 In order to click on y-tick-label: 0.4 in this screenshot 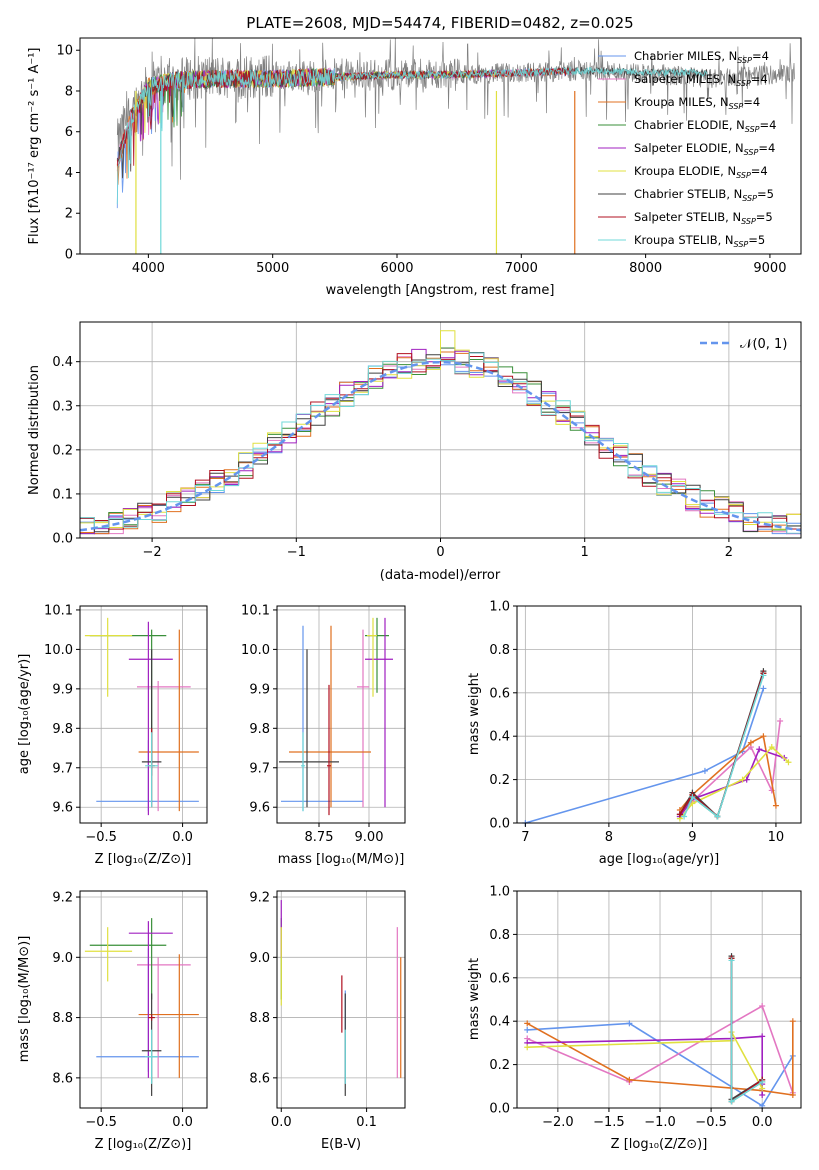, I will do `click(499, 1022)`.